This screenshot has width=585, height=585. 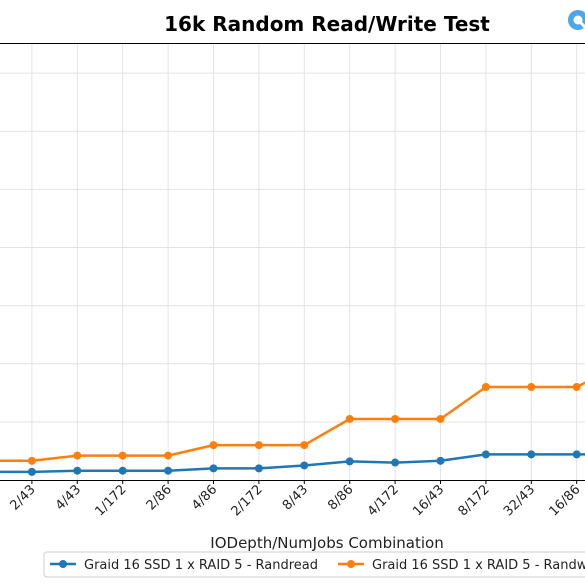 What do you see at coordinates (159, 497) in the screenshot?
I see `x-tick-label: 2/86` at bounding box center [159, 497].